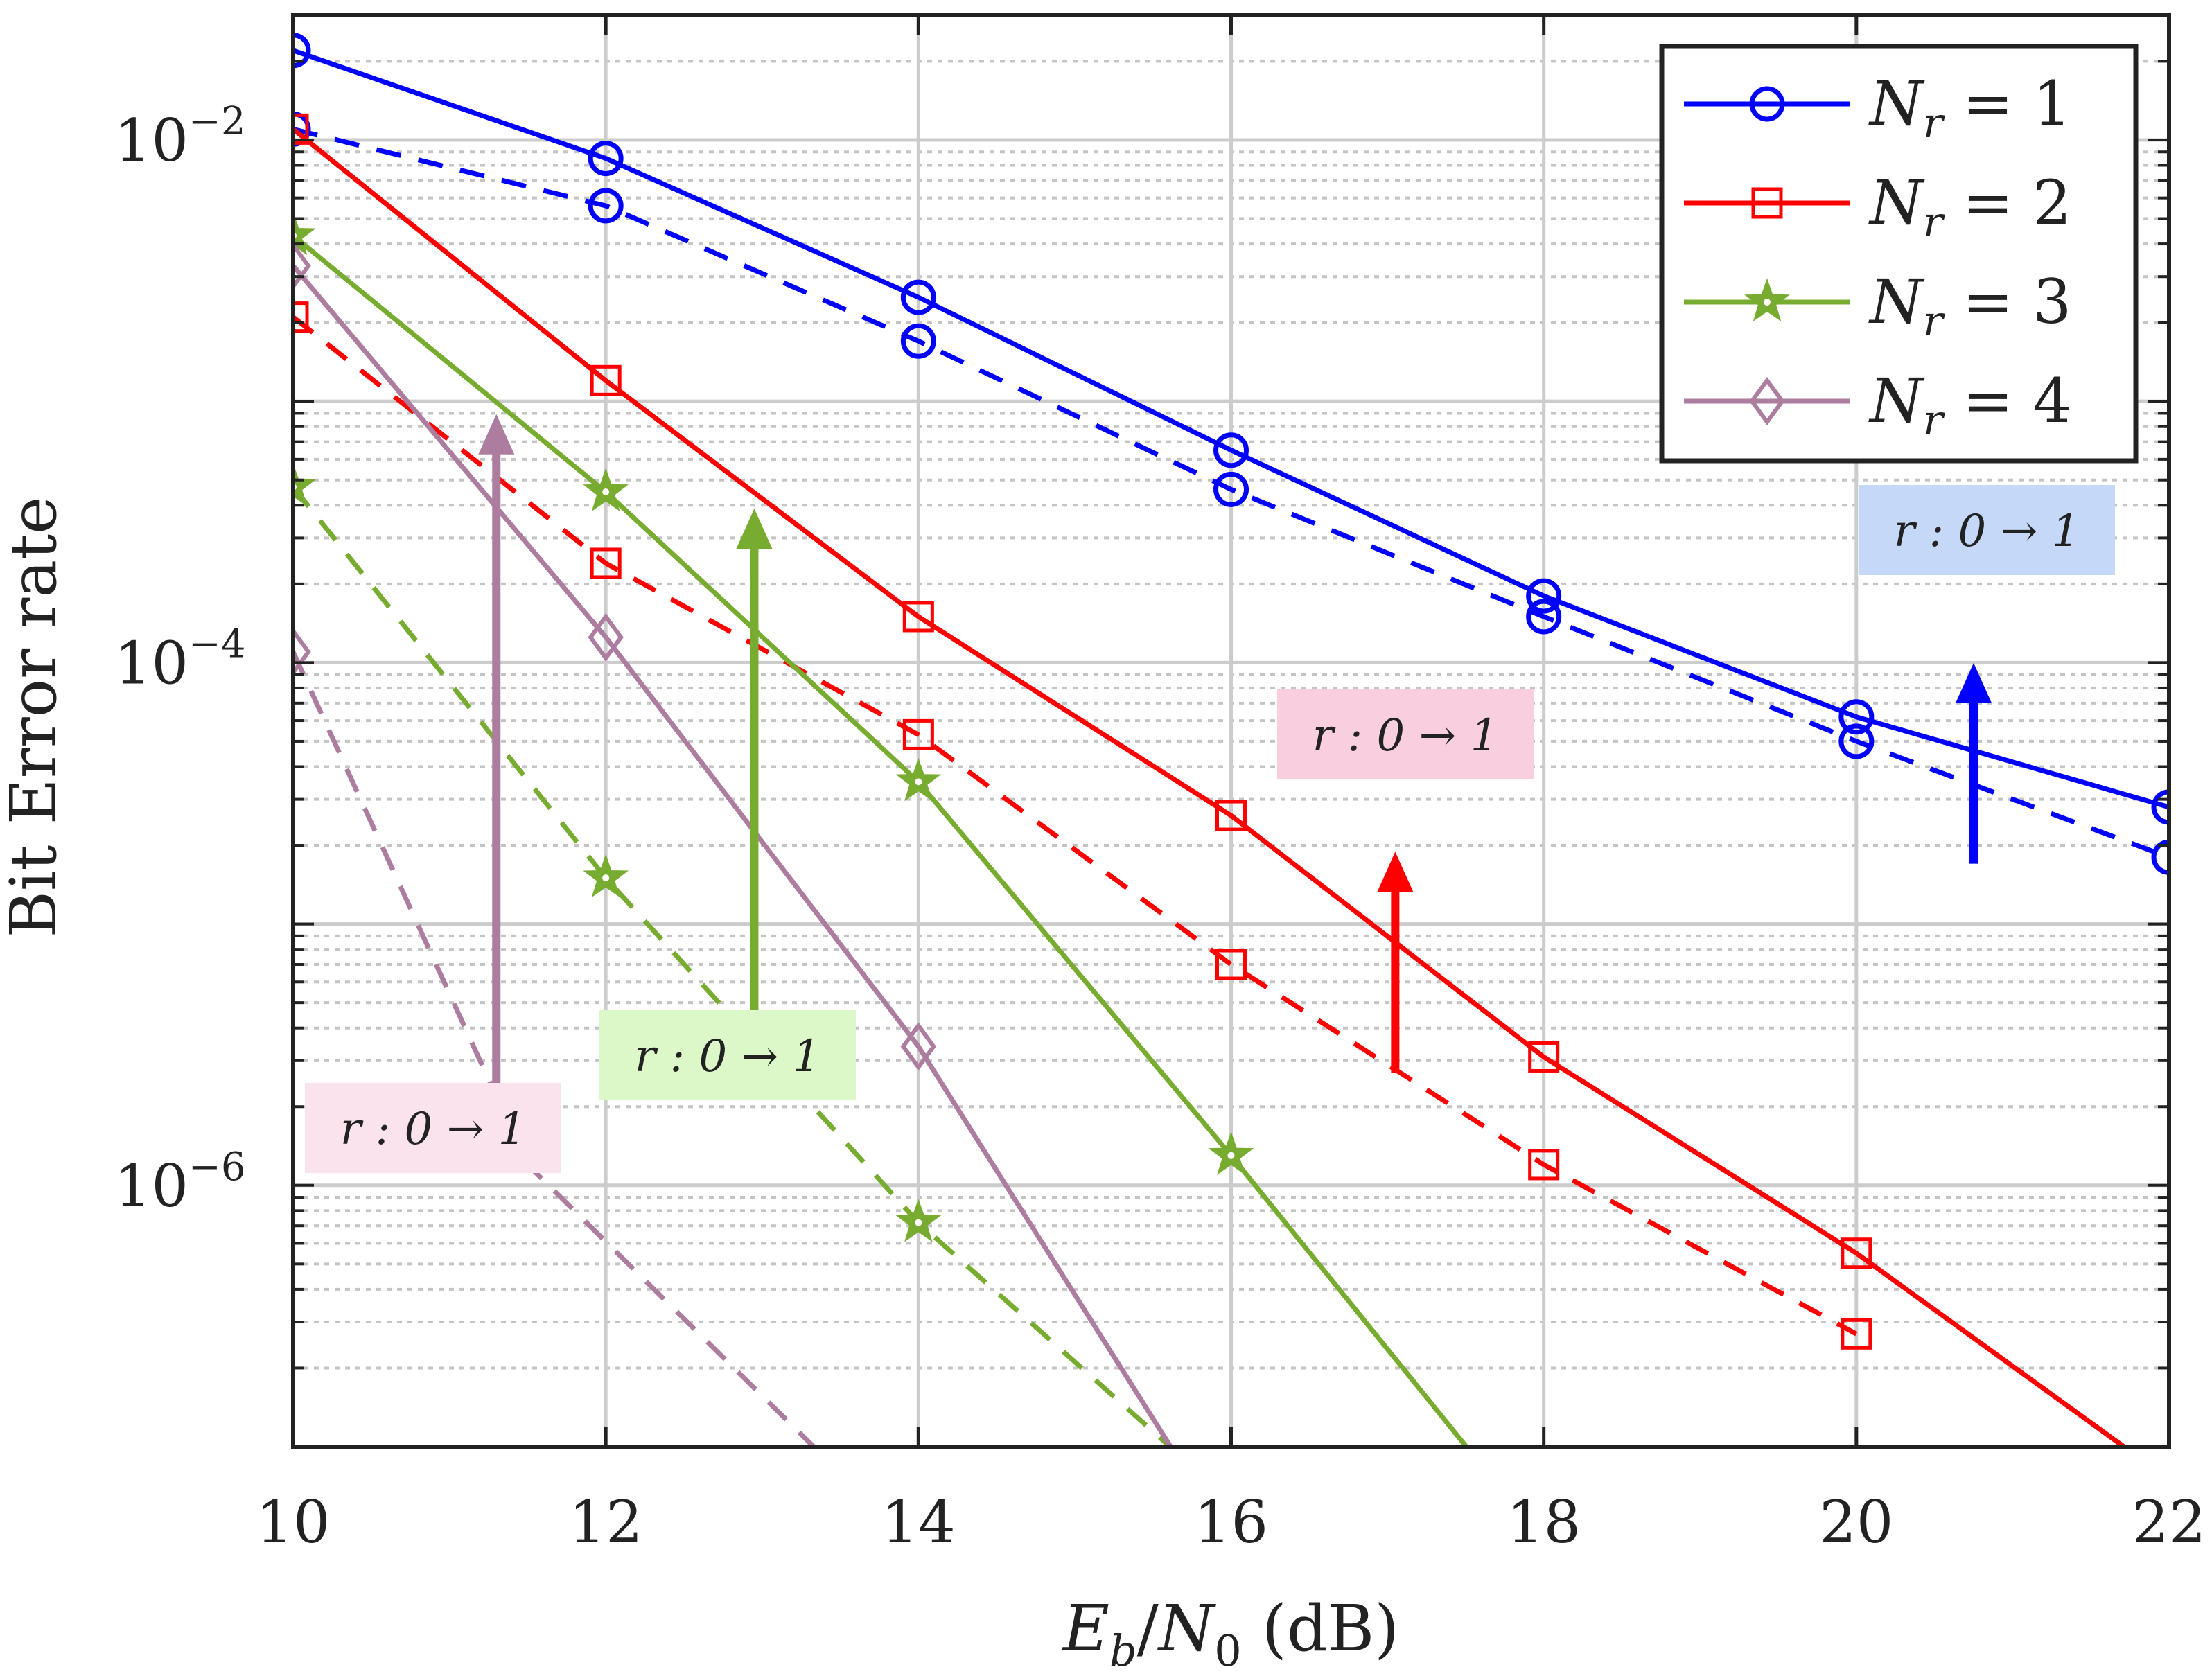 The image size is (2212, 1676). I want to click on legend-label: Nr = 1, so click(1969, 108).